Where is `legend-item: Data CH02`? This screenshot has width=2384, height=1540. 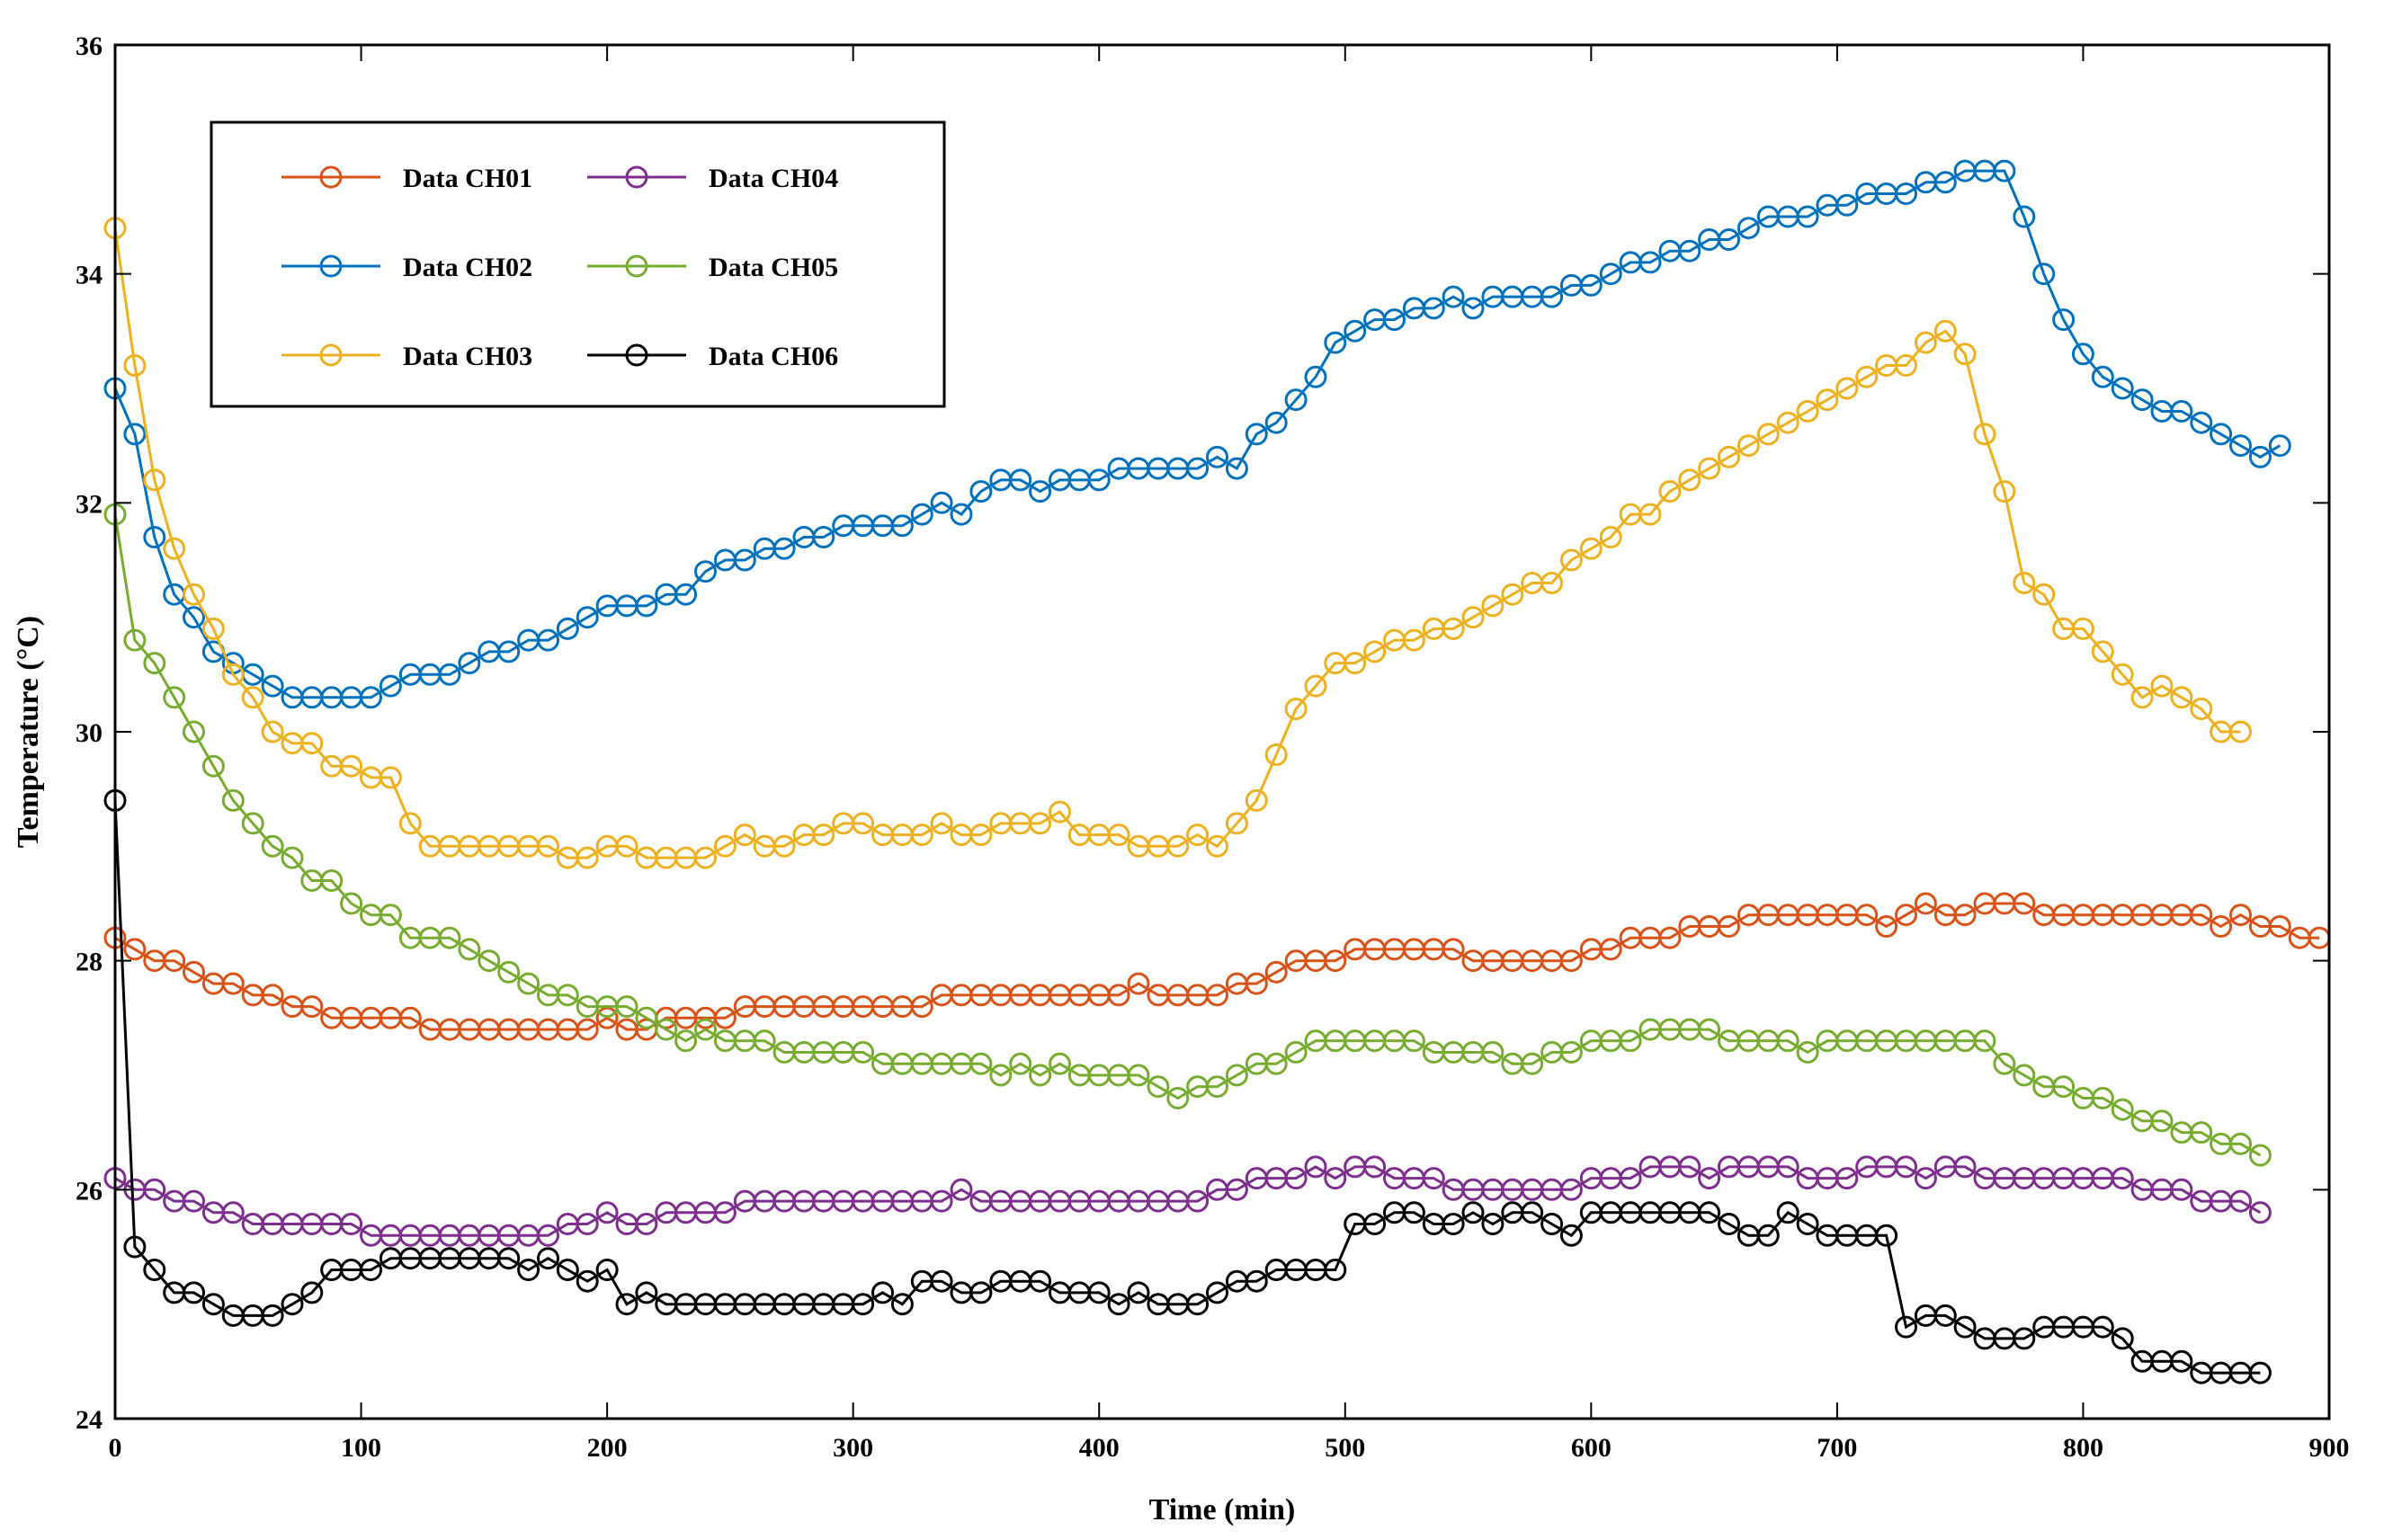 legend-item: Data CH02 is located at coordinates (406, 267).